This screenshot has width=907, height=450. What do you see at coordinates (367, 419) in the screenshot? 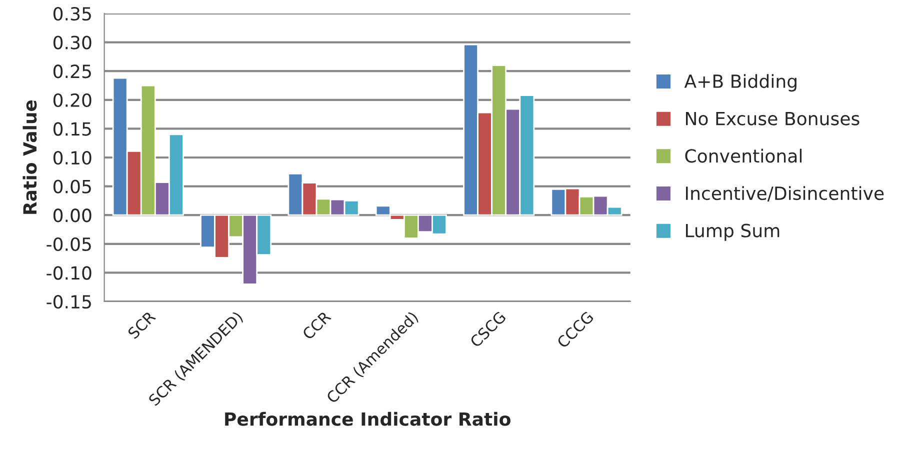
I see `x-axis-title: Performance Indicator Ratio` at bounding box center [367, 419].